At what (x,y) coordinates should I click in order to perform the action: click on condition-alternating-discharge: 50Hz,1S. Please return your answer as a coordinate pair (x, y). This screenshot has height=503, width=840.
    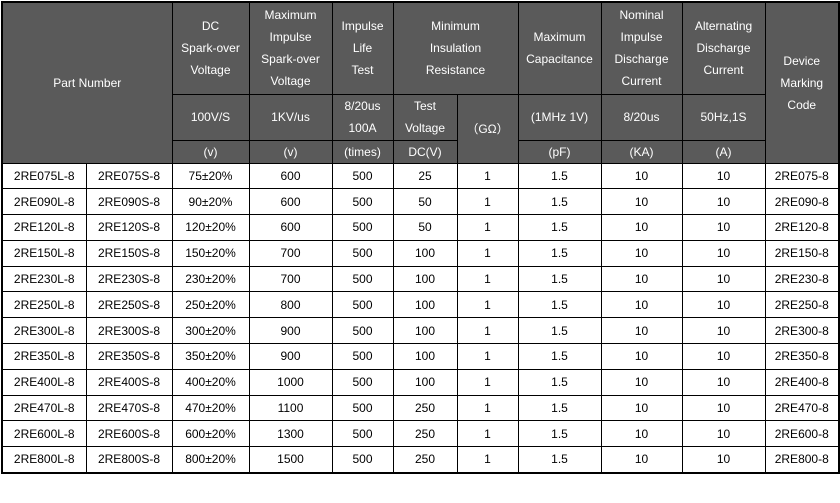
    Looking at the image, I should click on (723, 117).